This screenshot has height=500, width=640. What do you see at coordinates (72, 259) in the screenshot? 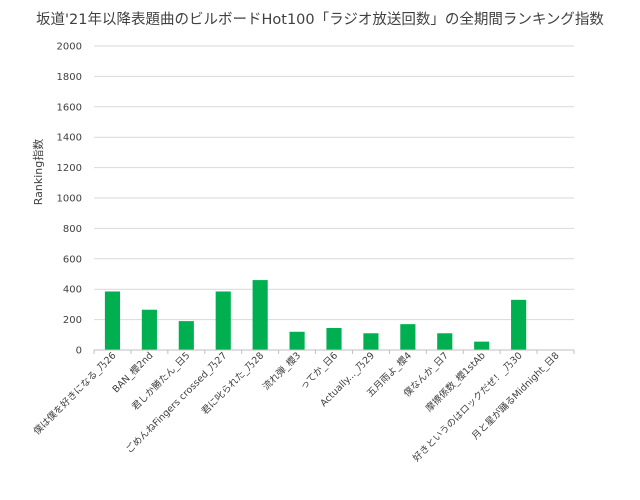
I see `y-tick-label: 600` at bounding box center [72, 259].